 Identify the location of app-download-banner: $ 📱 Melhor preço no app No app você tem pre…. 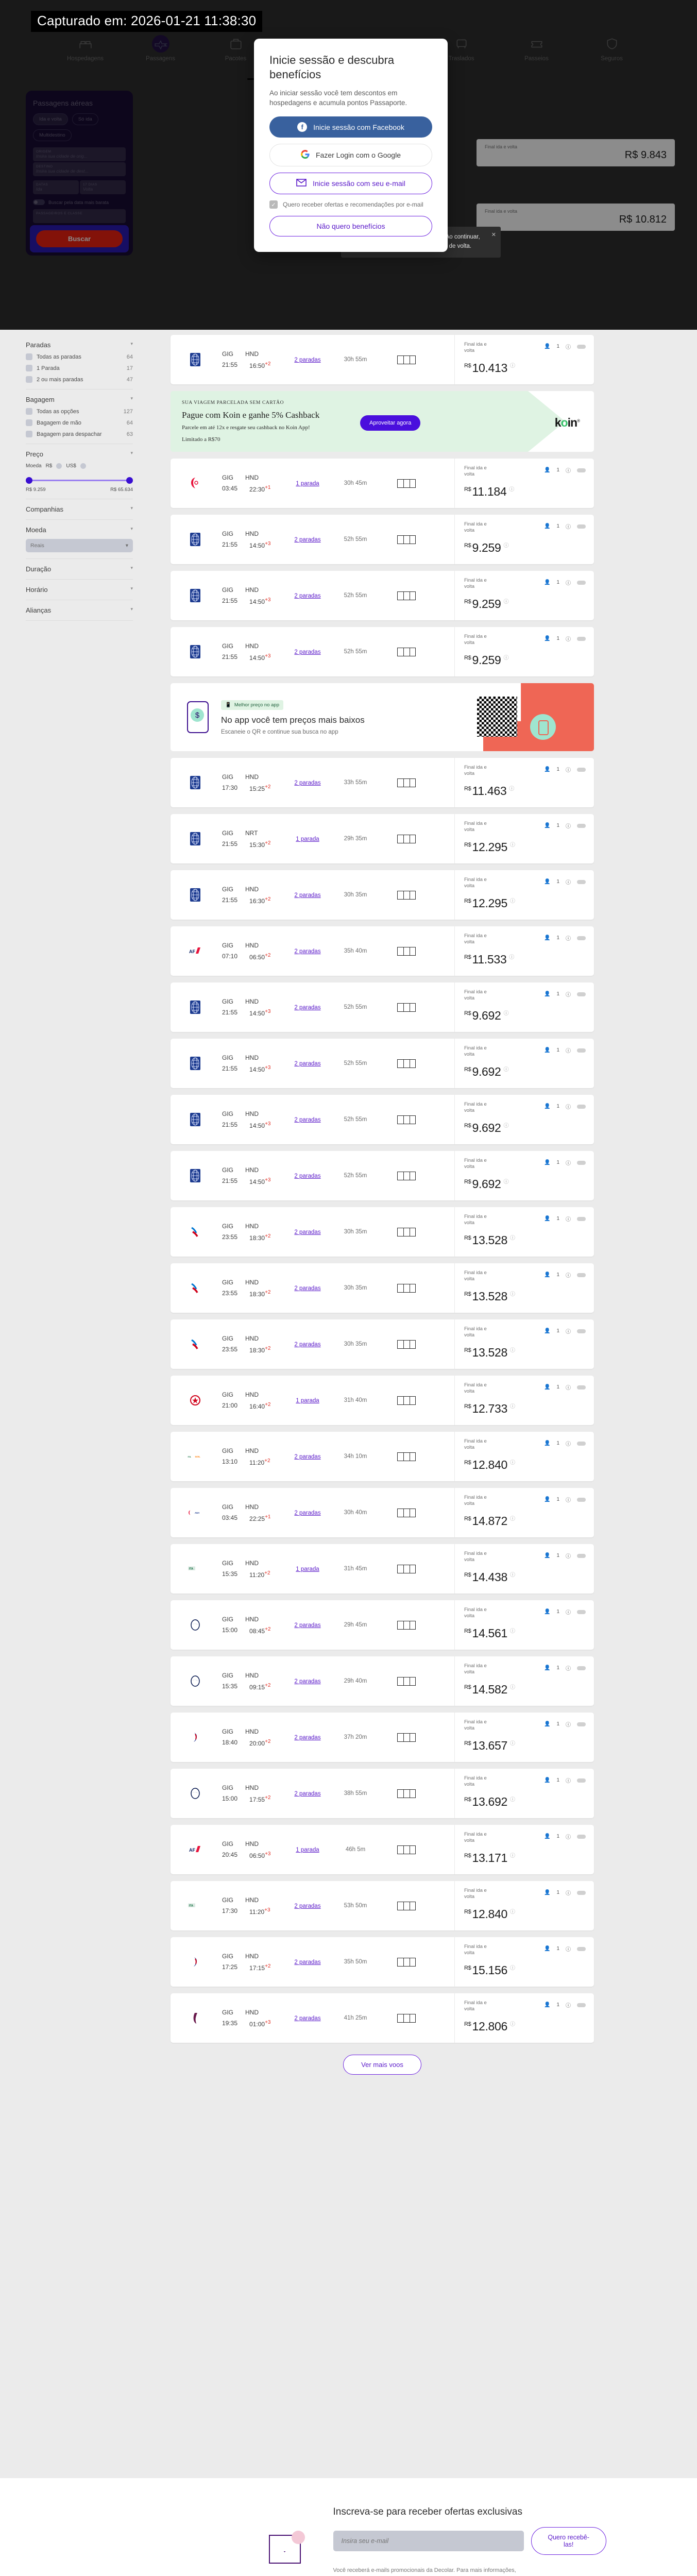
(382, 717).